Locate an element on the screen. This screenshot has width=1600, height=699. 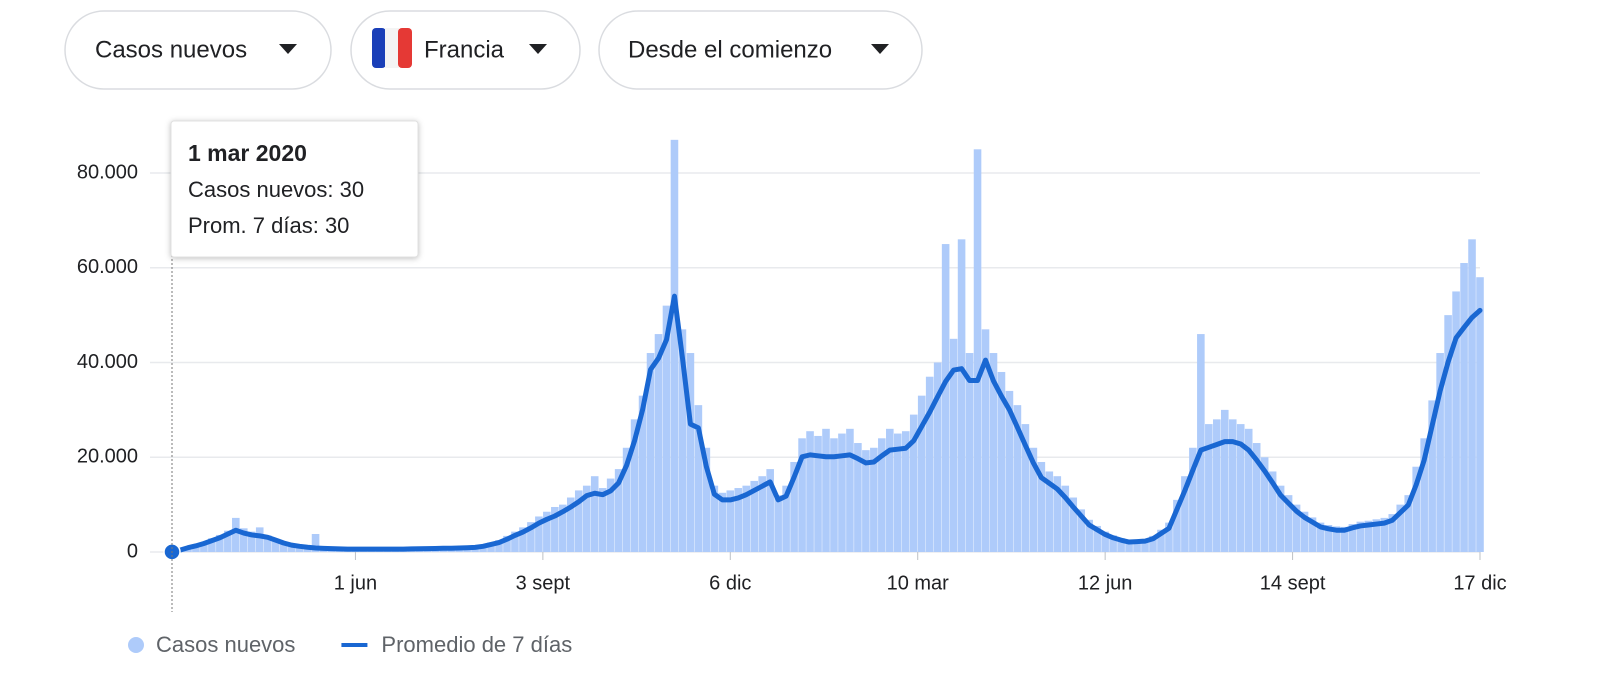
dropdown-label: Casos nuevos is located at coordinates (171, 49).